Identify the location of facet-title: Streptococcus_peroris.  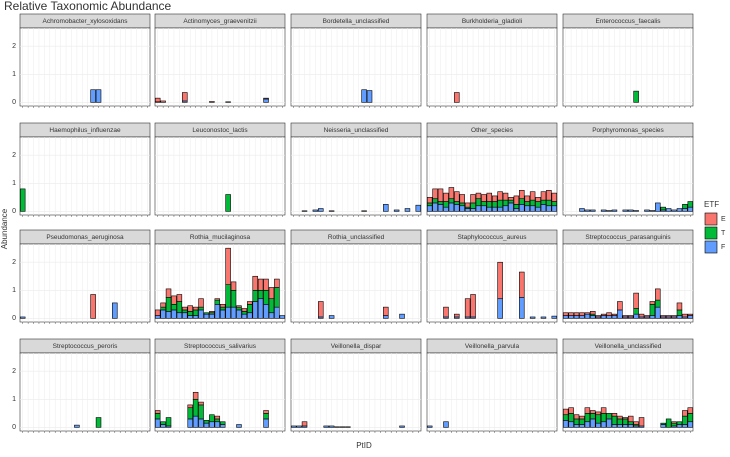
(85, 346).